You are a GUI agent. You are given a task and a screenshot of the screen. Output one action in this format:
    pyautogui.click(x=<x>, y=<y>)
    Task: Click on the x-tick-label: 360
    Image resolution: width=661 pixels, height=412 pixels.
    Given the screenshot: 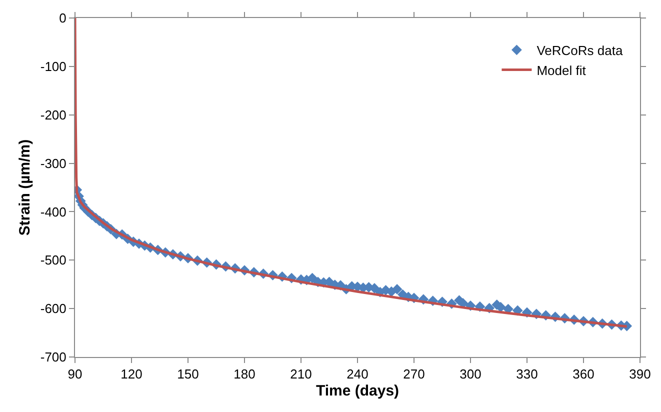 What is the action you would take?
    pyautogui.click(x=583, y=374)
    